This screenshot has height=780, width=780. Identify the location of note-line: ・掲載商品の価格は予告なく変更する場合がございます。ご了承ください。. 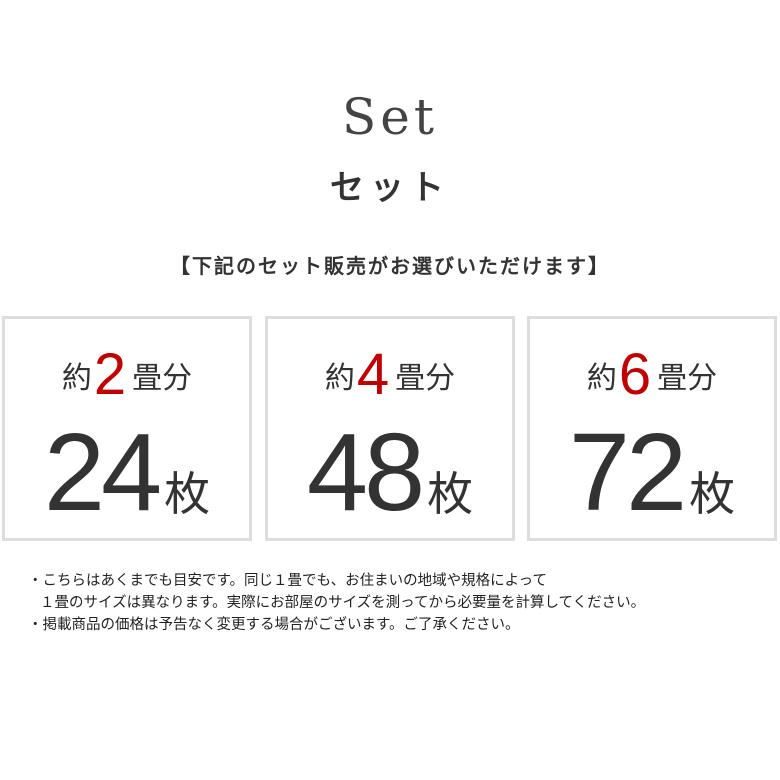
(274, 625).